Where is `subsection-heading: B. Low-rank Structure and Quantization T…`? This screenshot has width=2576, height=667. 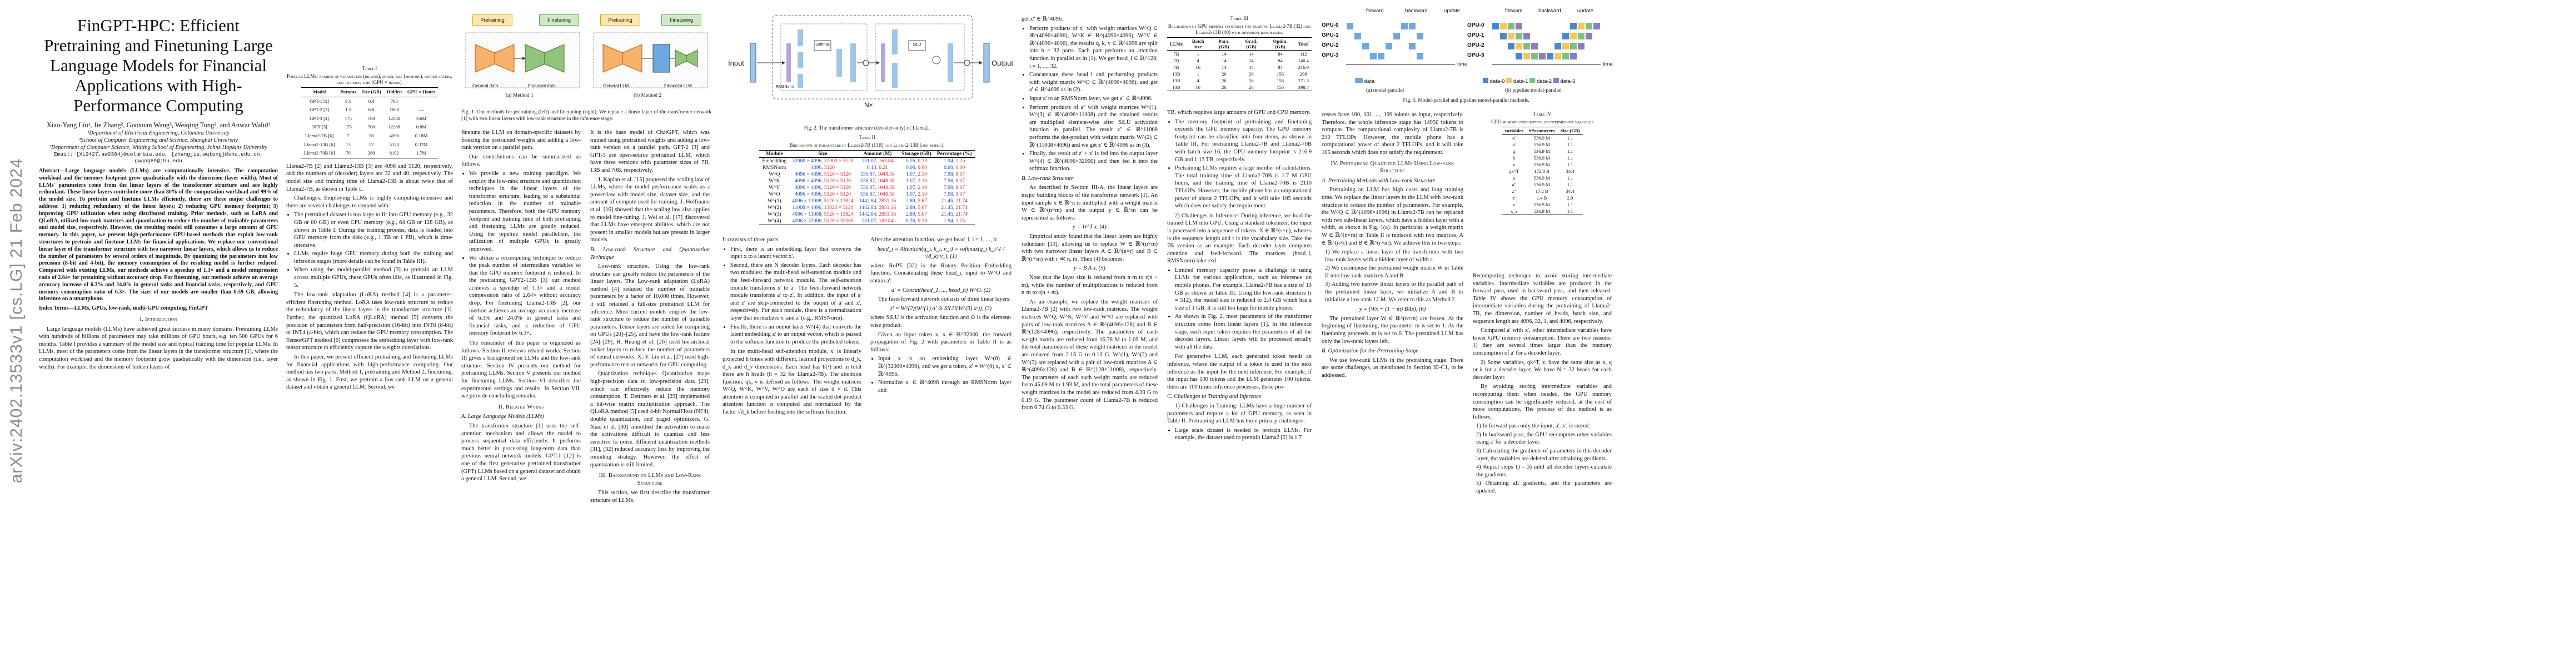
subsection-heading: B. Low-rank Structure and Quantization T… is located at coordinates (650, 253).